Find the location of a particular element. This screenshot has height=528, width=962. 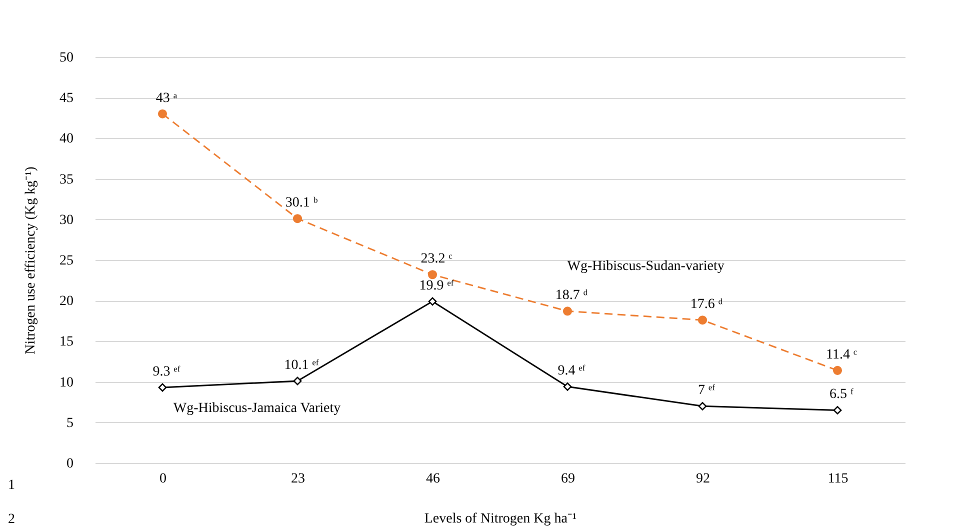

data-label: 7 ᵉᶠ is located at coordinates (707, 390).